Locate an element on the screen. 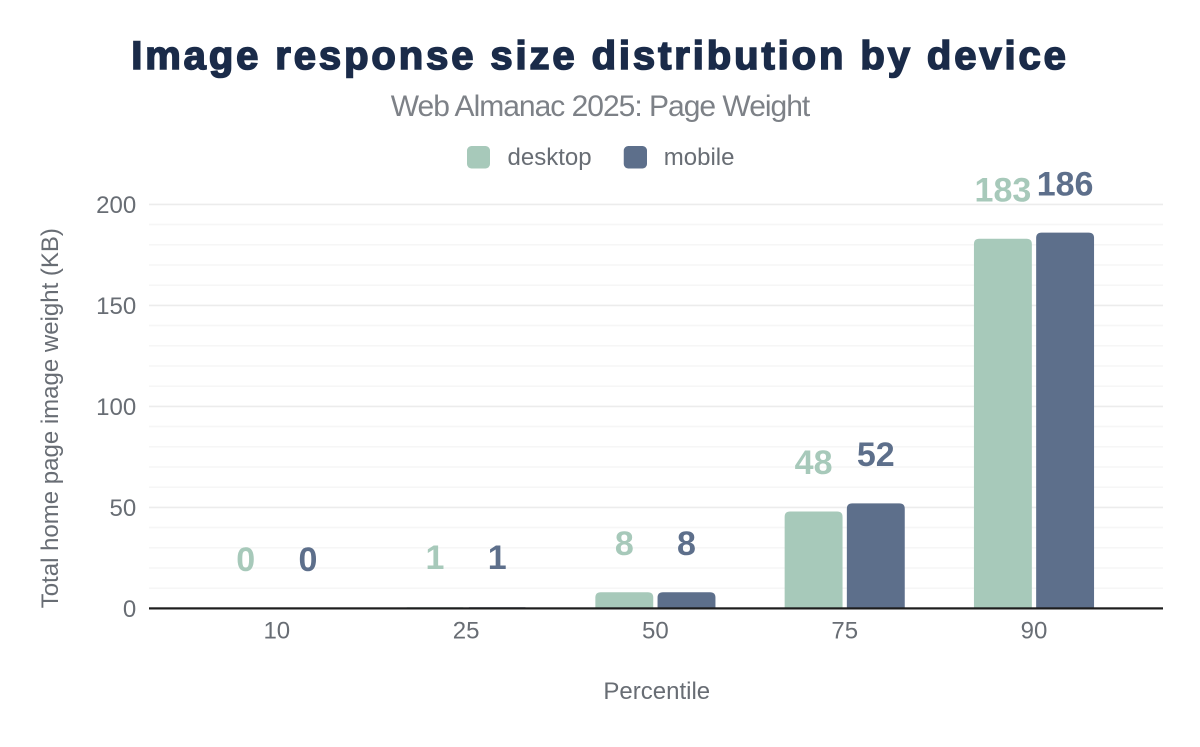 The width and height of the screenshot is (1200, 747). svg-text: 150 is located at coordinates (116, 306).